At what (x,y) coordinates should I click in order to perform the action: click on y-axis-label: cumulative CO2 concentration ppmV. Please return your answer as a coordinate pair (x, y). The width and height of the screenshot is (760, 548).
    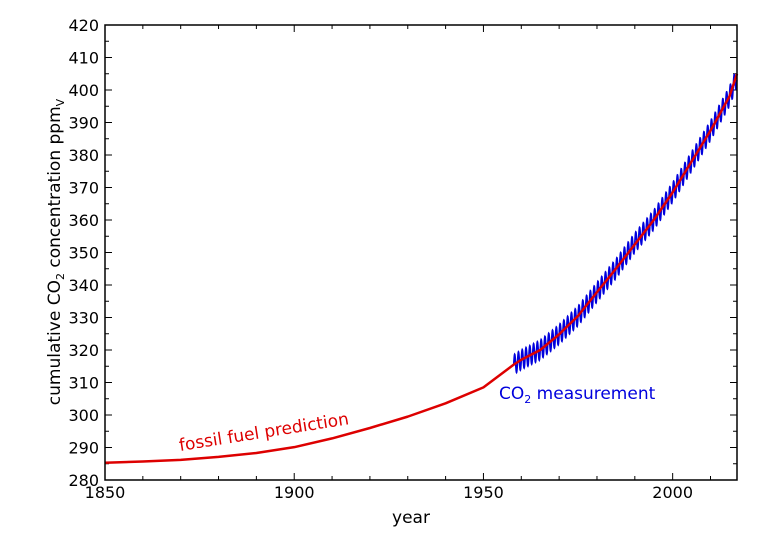
    Looking at the image, I should click on (56, 251).